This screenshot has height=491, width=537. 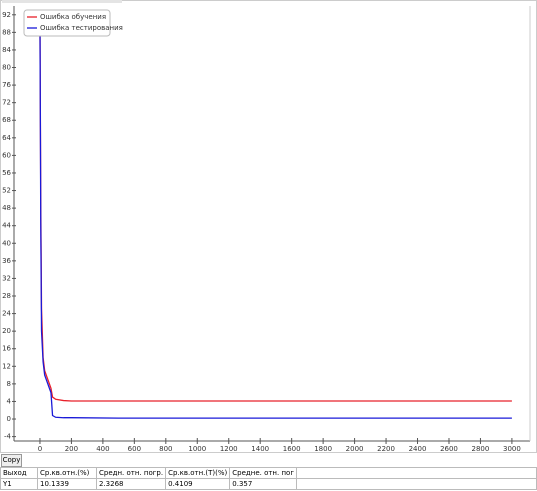 What do you see at coordinates (6, 314) in the screenshot?
I see `y-tick-label: 24` at bounding box center [6, 314].